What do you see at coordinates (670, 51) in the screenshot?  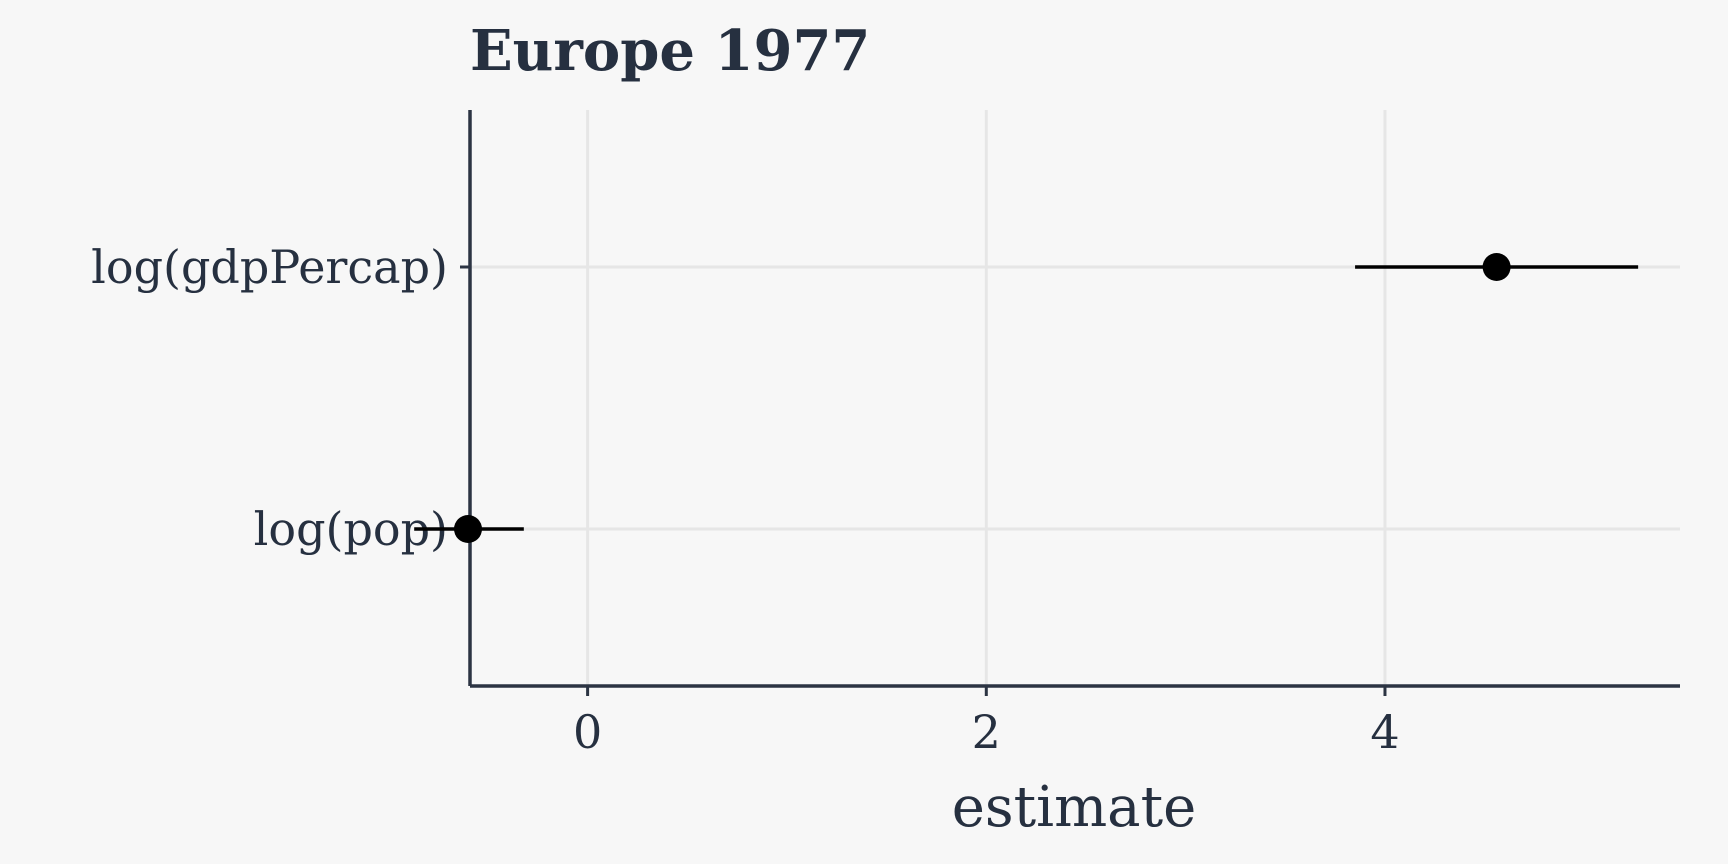 I see `chart-title: Europe 1977` at bounding box center [670, 51].